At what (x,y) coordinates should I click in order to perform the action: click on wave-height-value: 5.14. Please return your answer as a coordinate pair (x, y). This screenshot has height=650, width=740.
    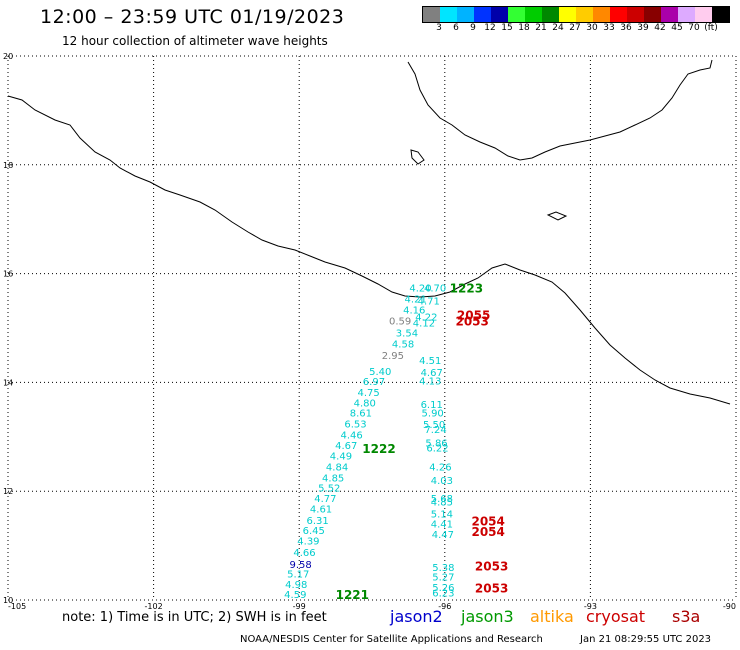
    Looking at the image, I should click on (442, 514).